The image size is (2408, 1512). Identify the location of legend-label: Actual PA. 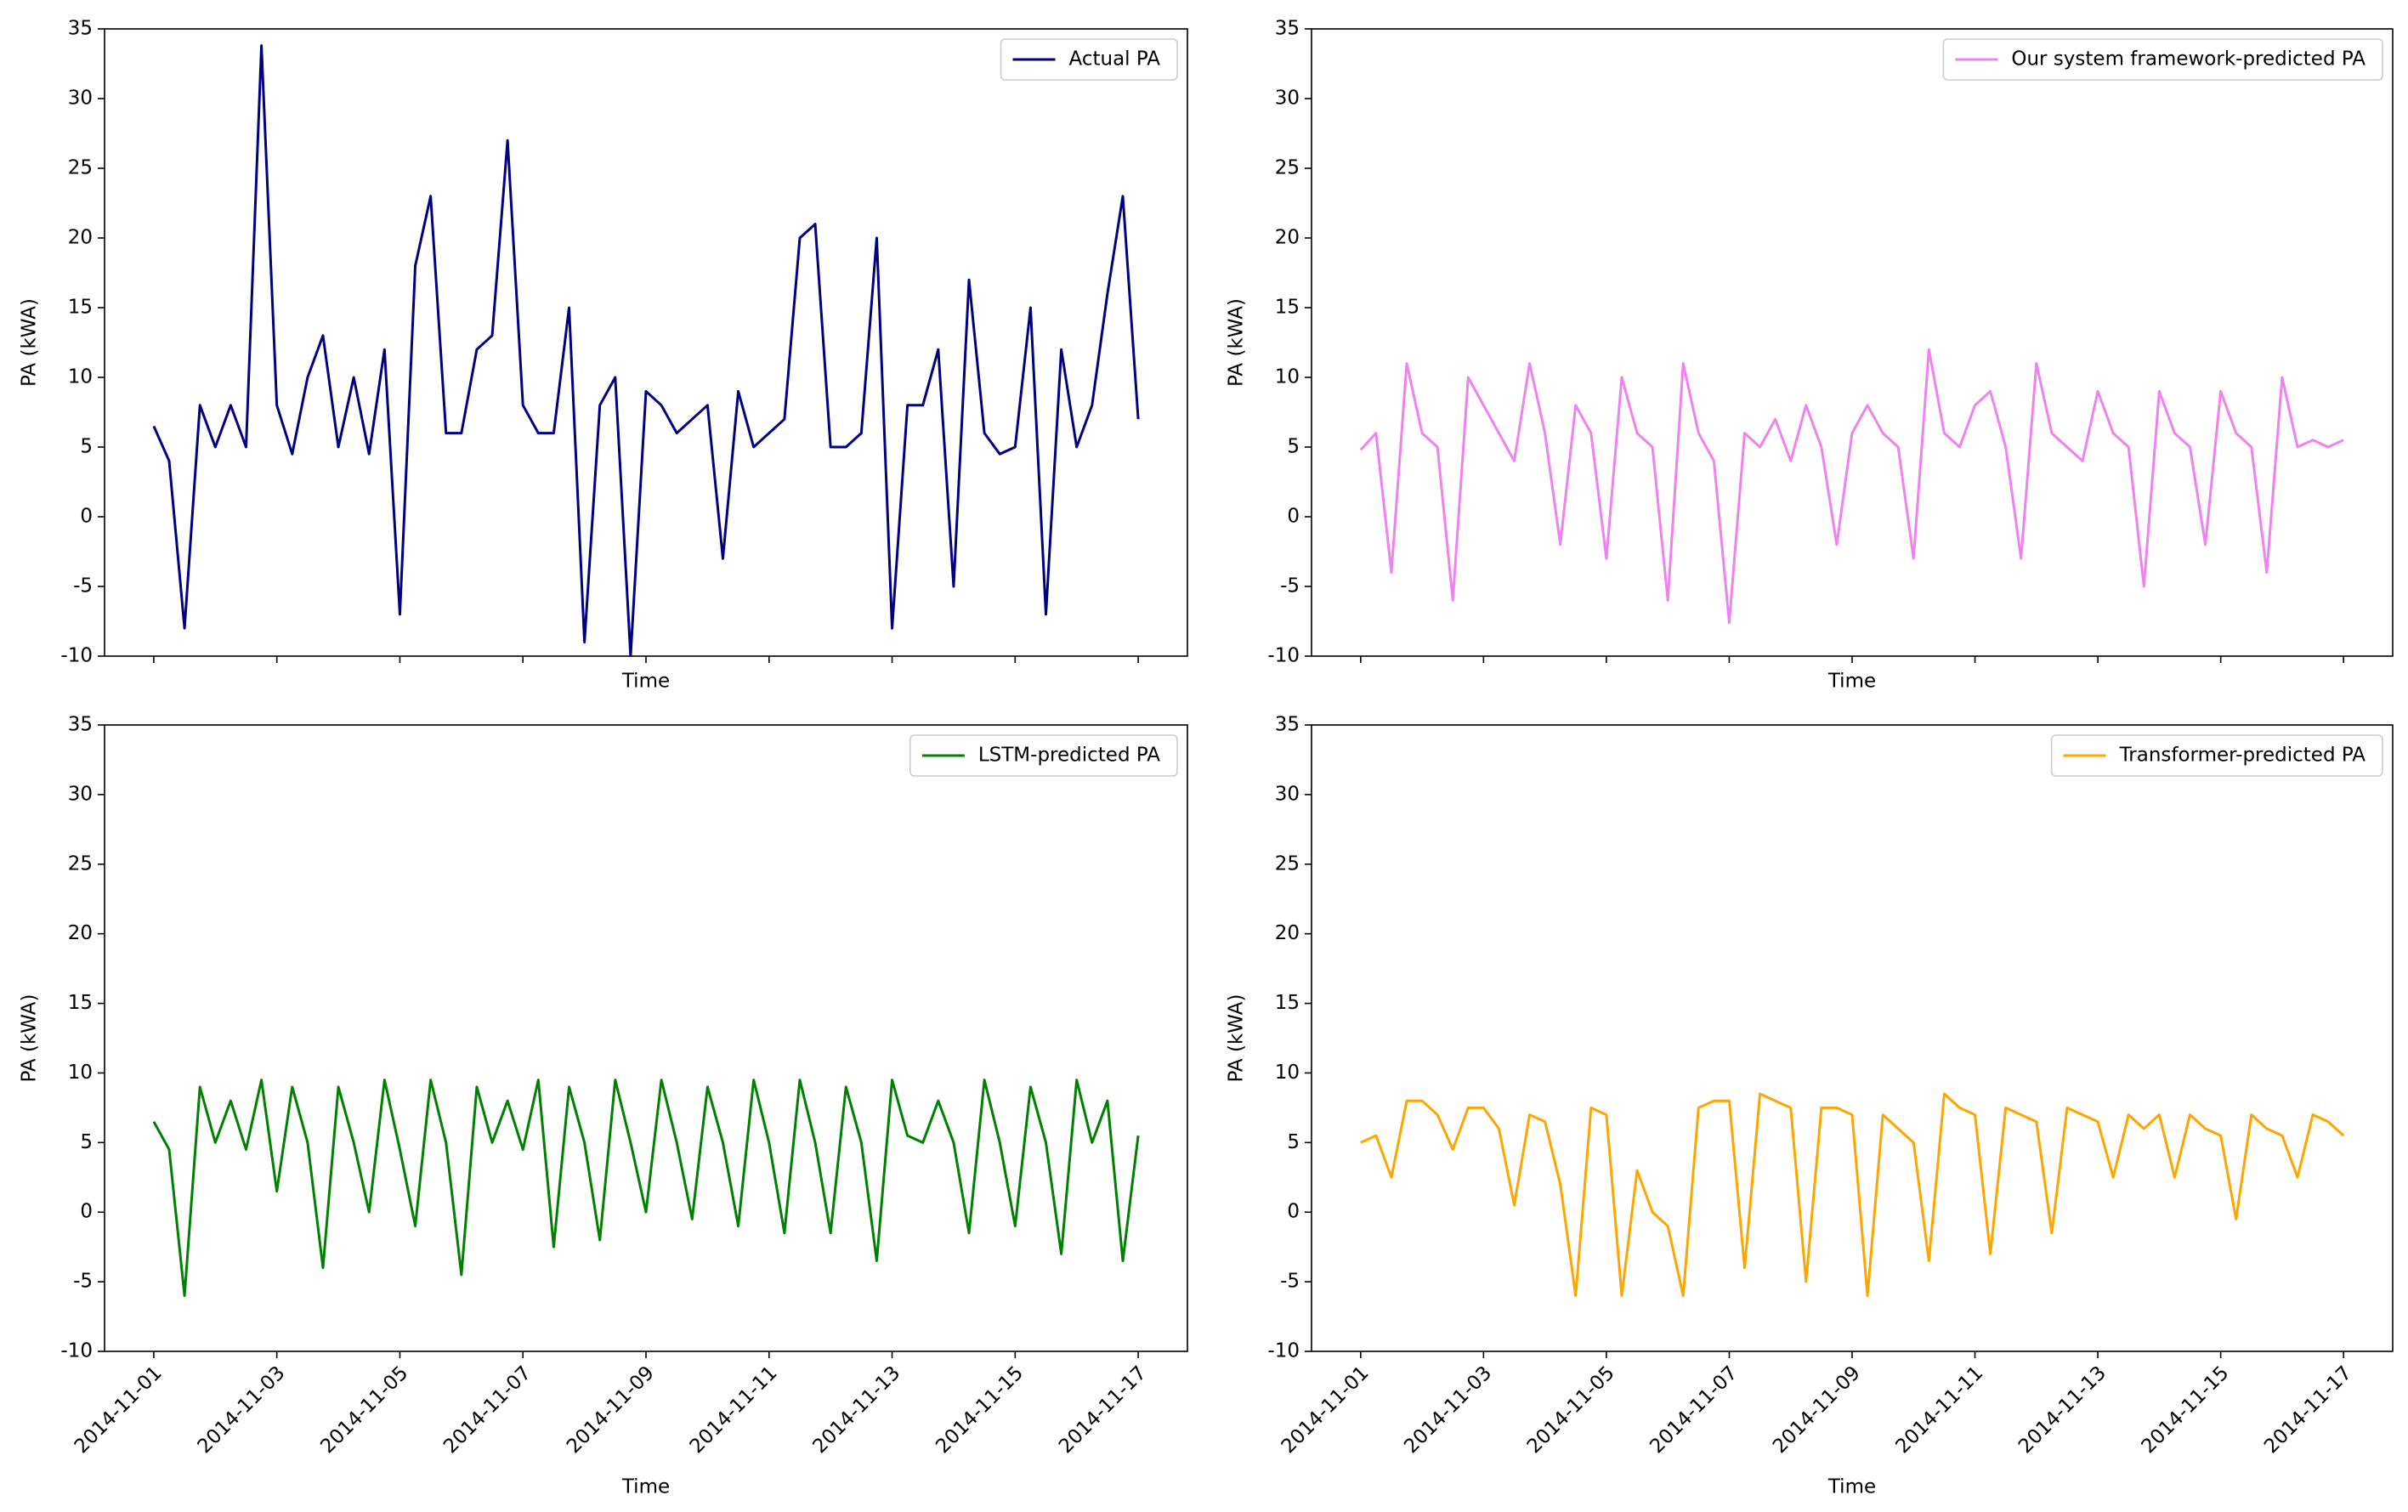
(1115, 59).